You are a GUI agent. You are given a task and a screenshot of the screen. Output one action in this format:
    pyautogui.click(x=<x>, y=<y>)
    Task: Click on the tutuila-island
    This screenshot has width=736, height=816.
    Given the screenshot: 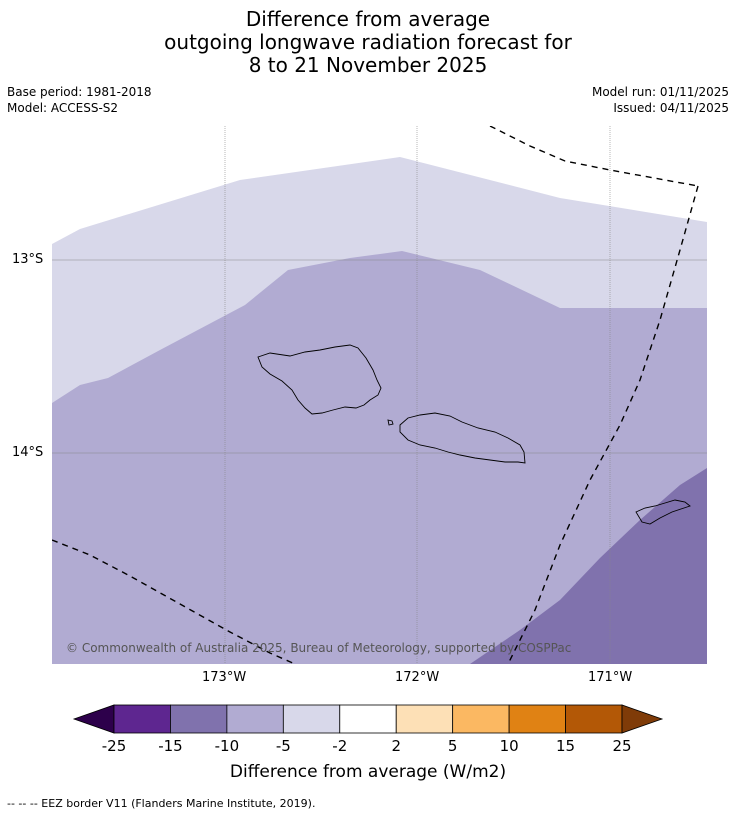 What is the action you would take?
    pyautogui.click(x=663, y=512)
    